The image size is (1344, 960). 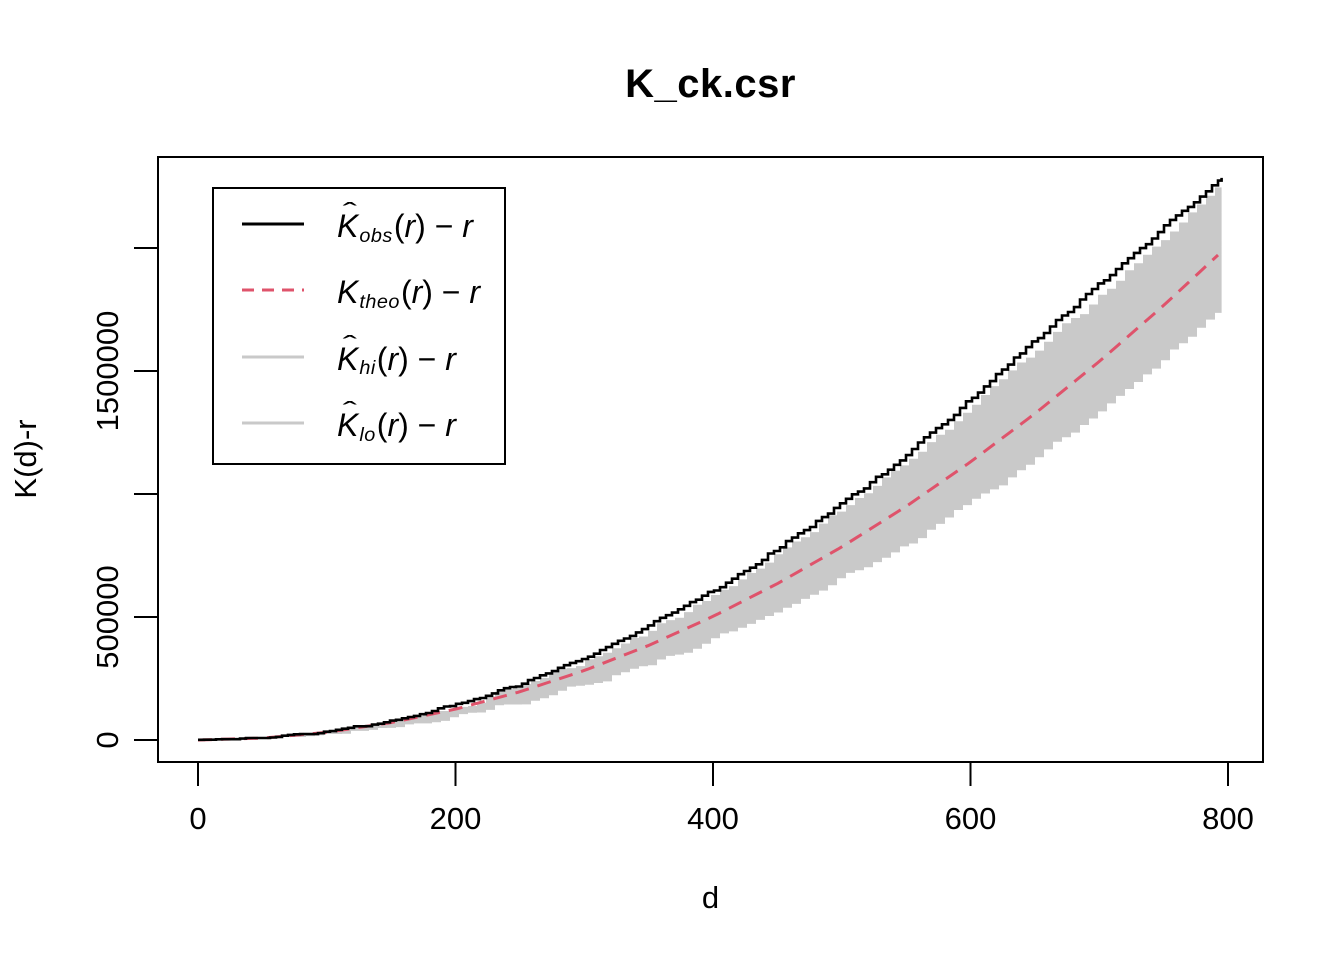 I want to click on legend-entry: ˆ Kobs(r) − r, so click(x=359, y=226).